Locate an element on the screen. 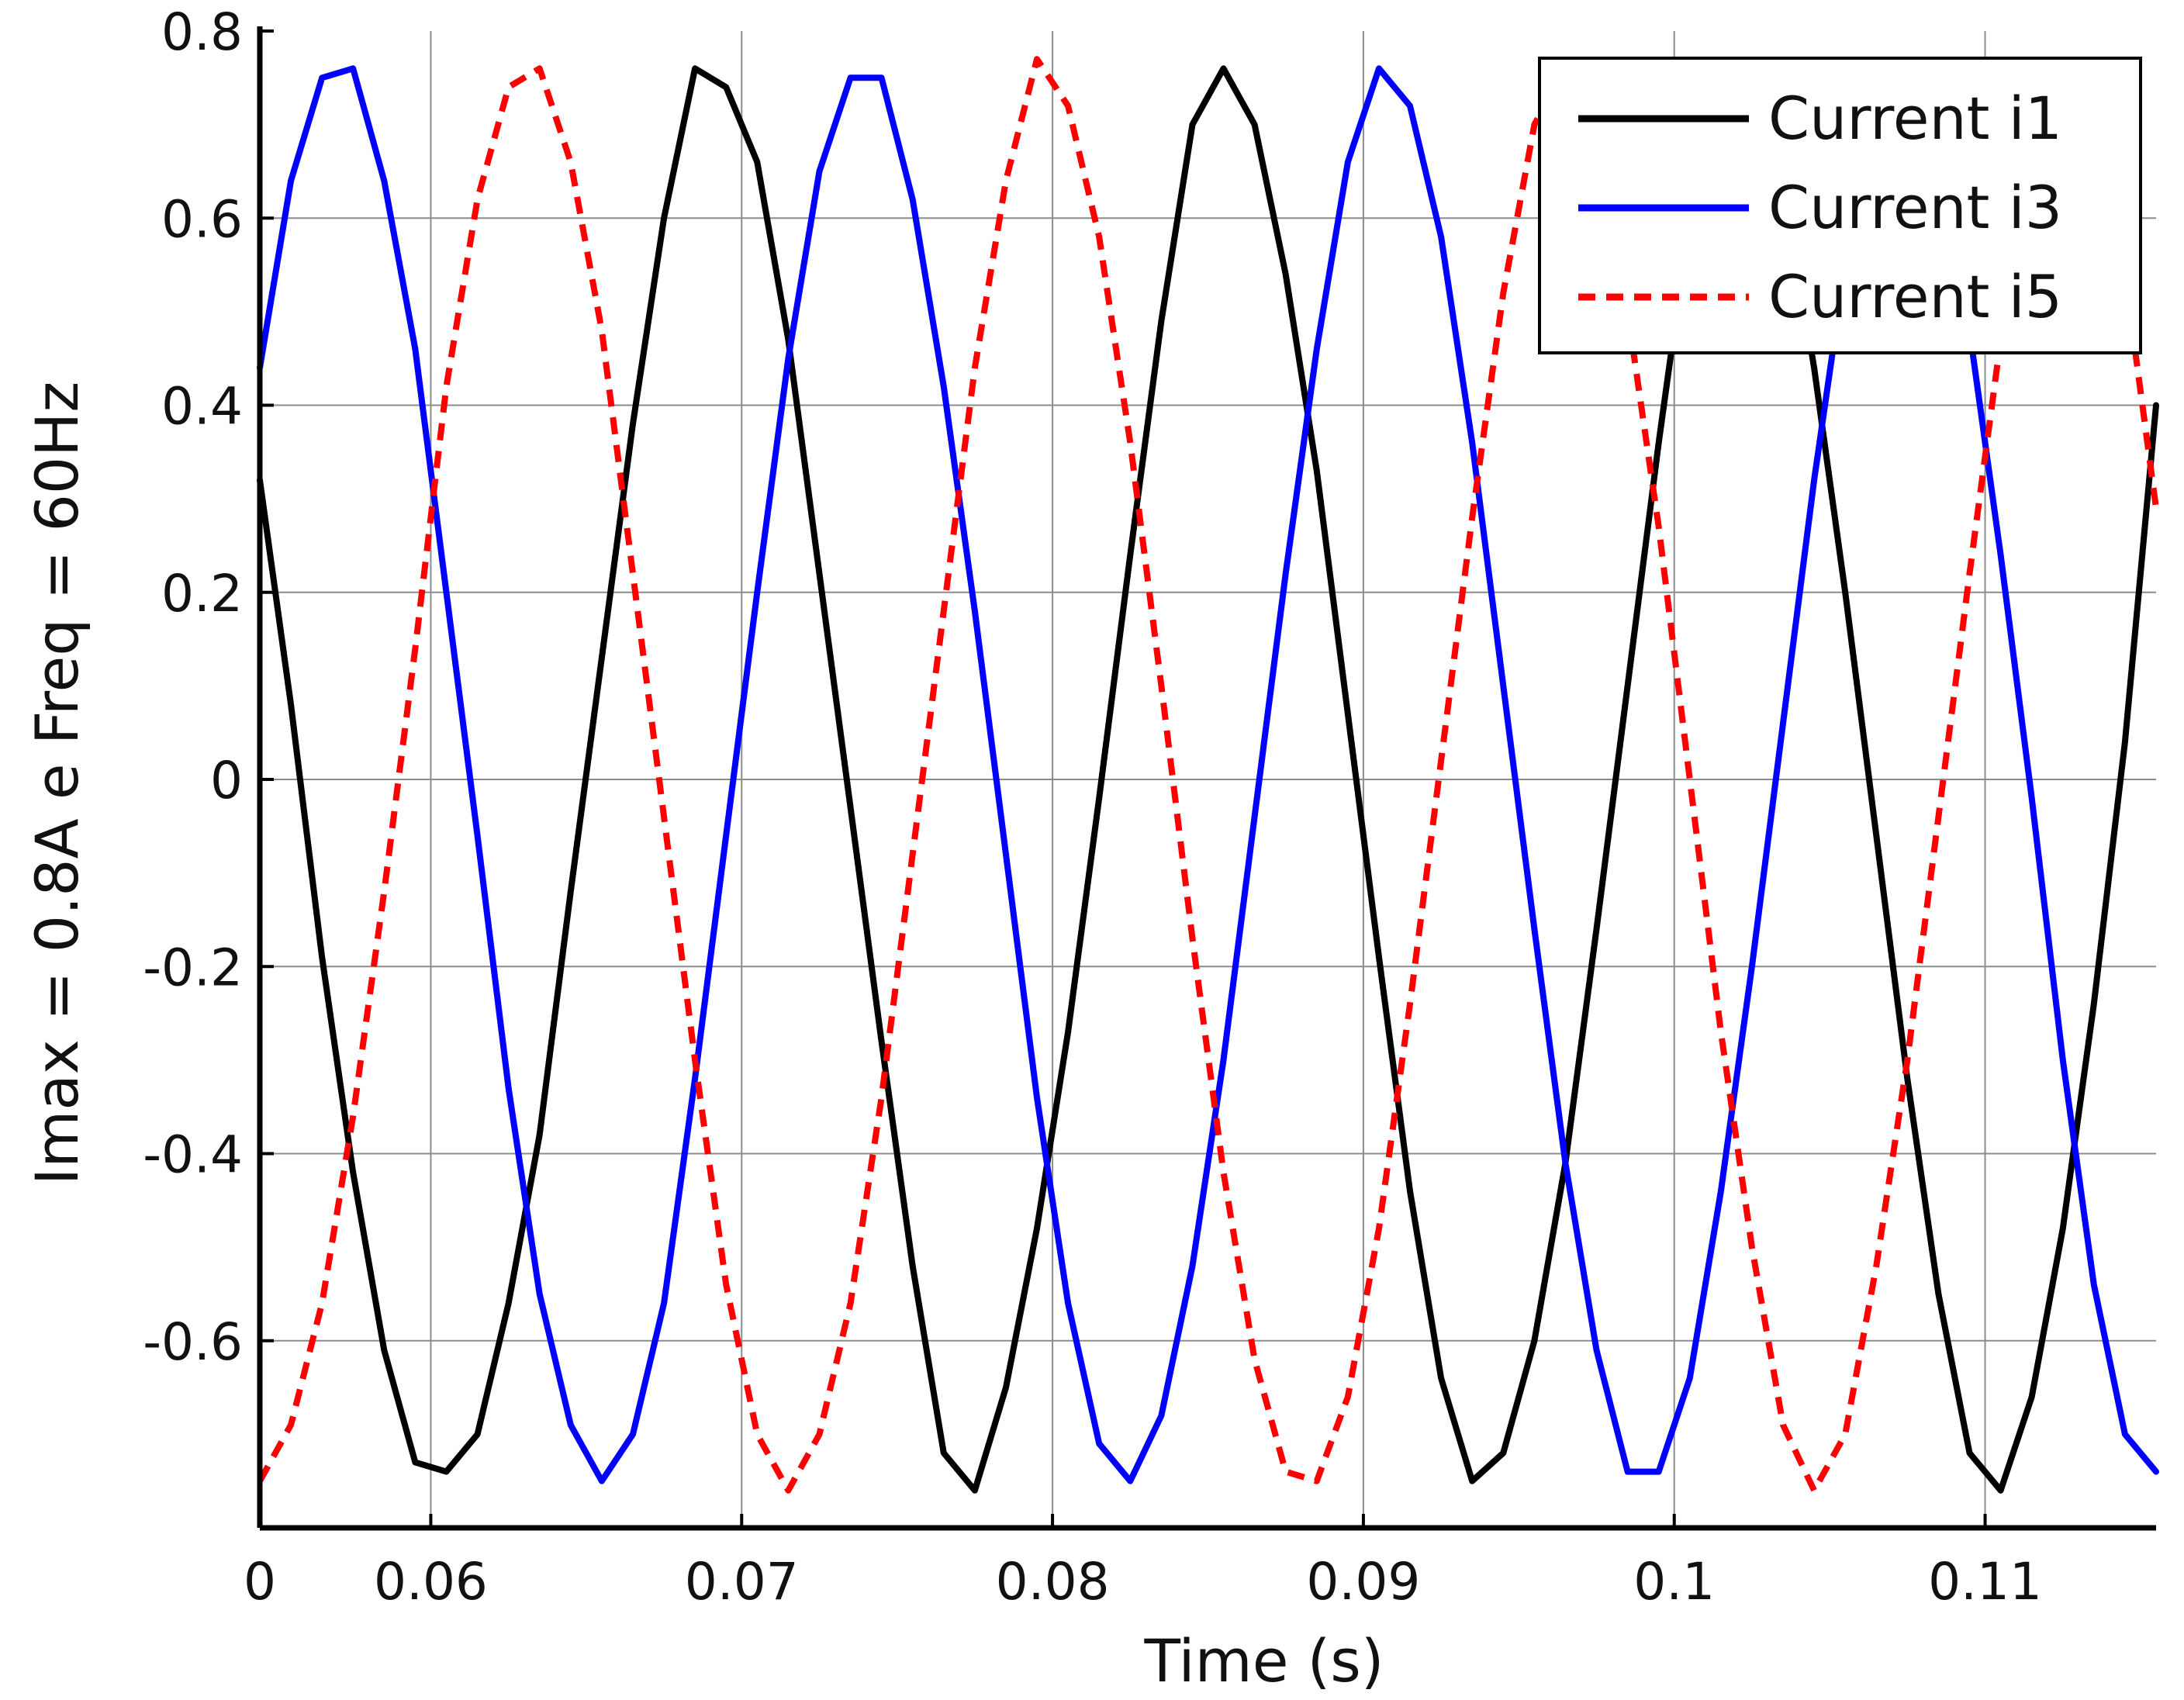 This screenshot has width=2184, height=1700. legend-label: Current i5 is located at coordinates (1915, 296).